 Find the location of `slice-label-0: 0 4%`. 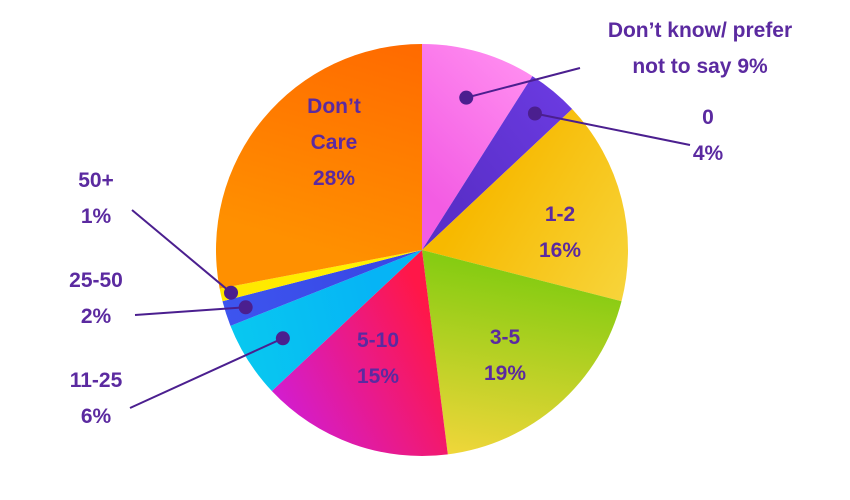

slice-label-0: 0 4% is located at coordinates (708, 135).